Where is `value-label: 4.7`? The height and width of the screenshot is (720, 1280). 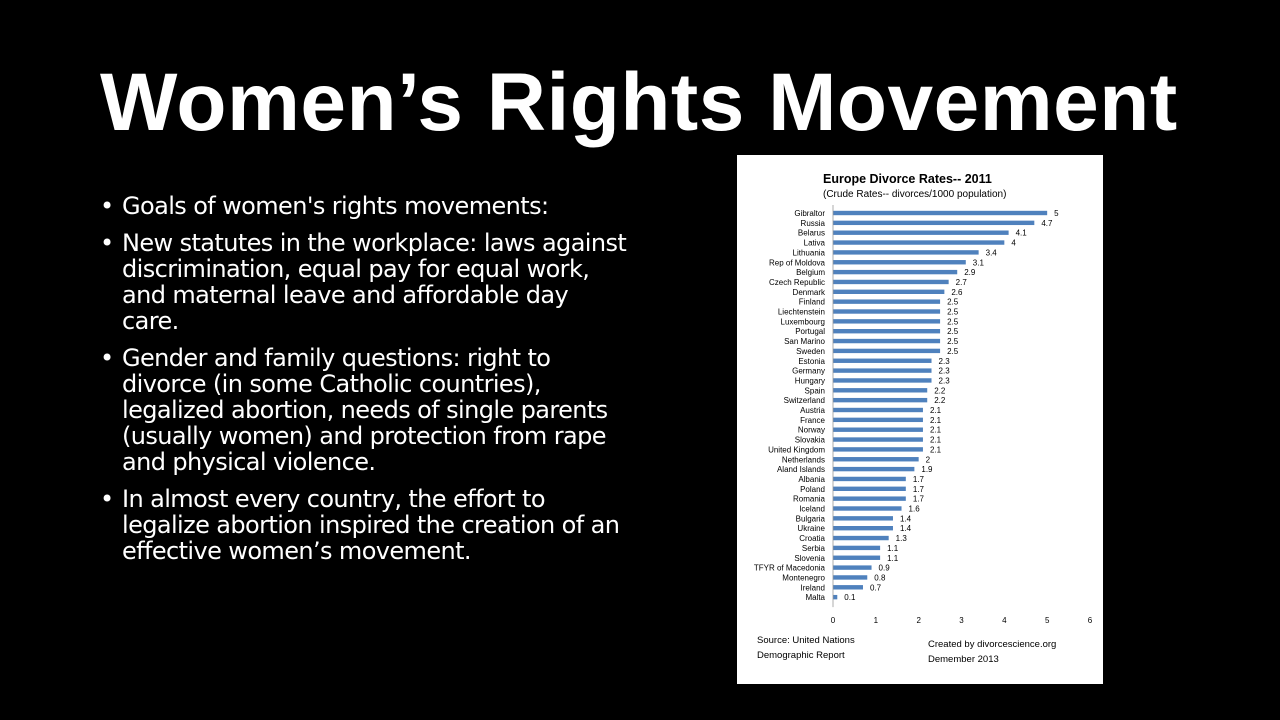
value-label: 4.7 is located at coordinates (1047, 223).